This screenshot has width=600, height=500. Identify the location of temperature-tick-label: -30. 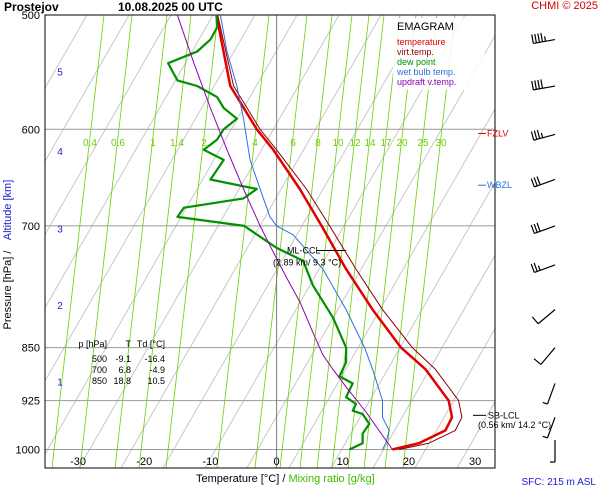
(78, 462).